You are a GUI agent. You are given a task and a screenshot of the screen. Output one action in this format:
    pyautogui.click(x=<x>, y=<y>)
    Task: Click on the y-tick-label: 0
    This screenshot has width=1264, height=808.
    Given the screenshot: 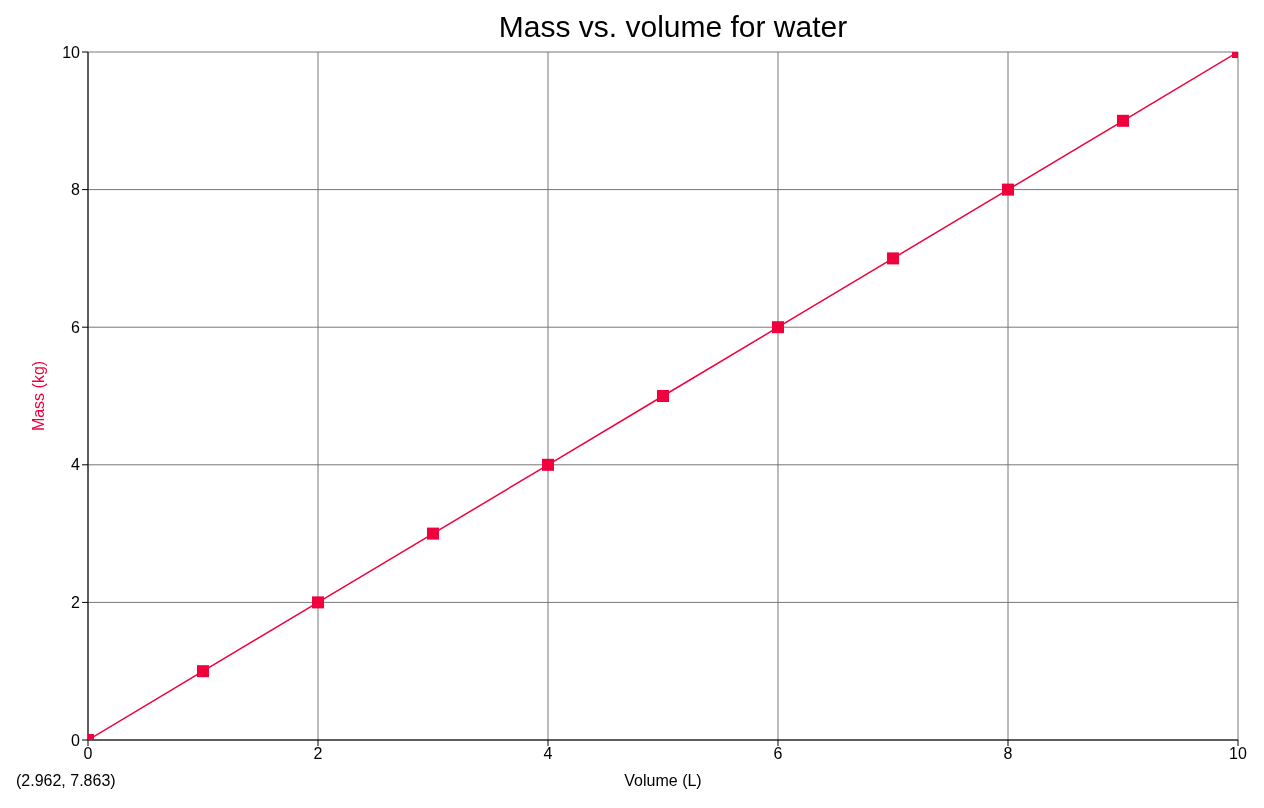 What is the action you would take?
    pyautogui.click(x=76, y=740)
    